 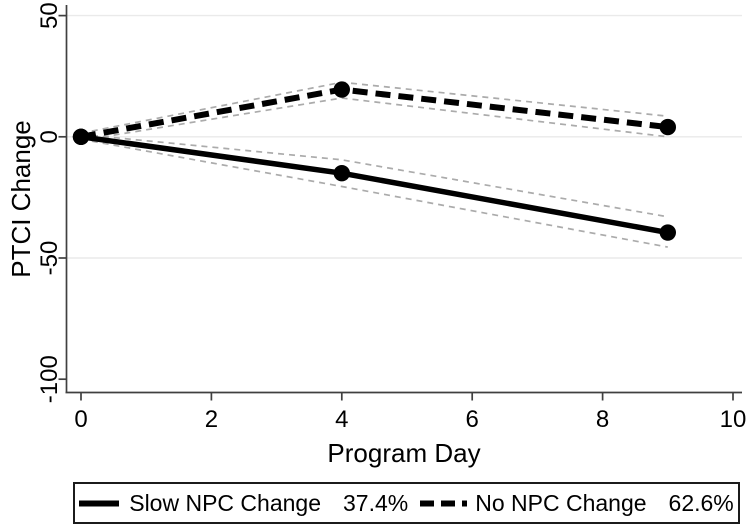 I want to click on legend-entry-no-npc-change: No NPC Change 62.6%, so click(x=571, y=503).